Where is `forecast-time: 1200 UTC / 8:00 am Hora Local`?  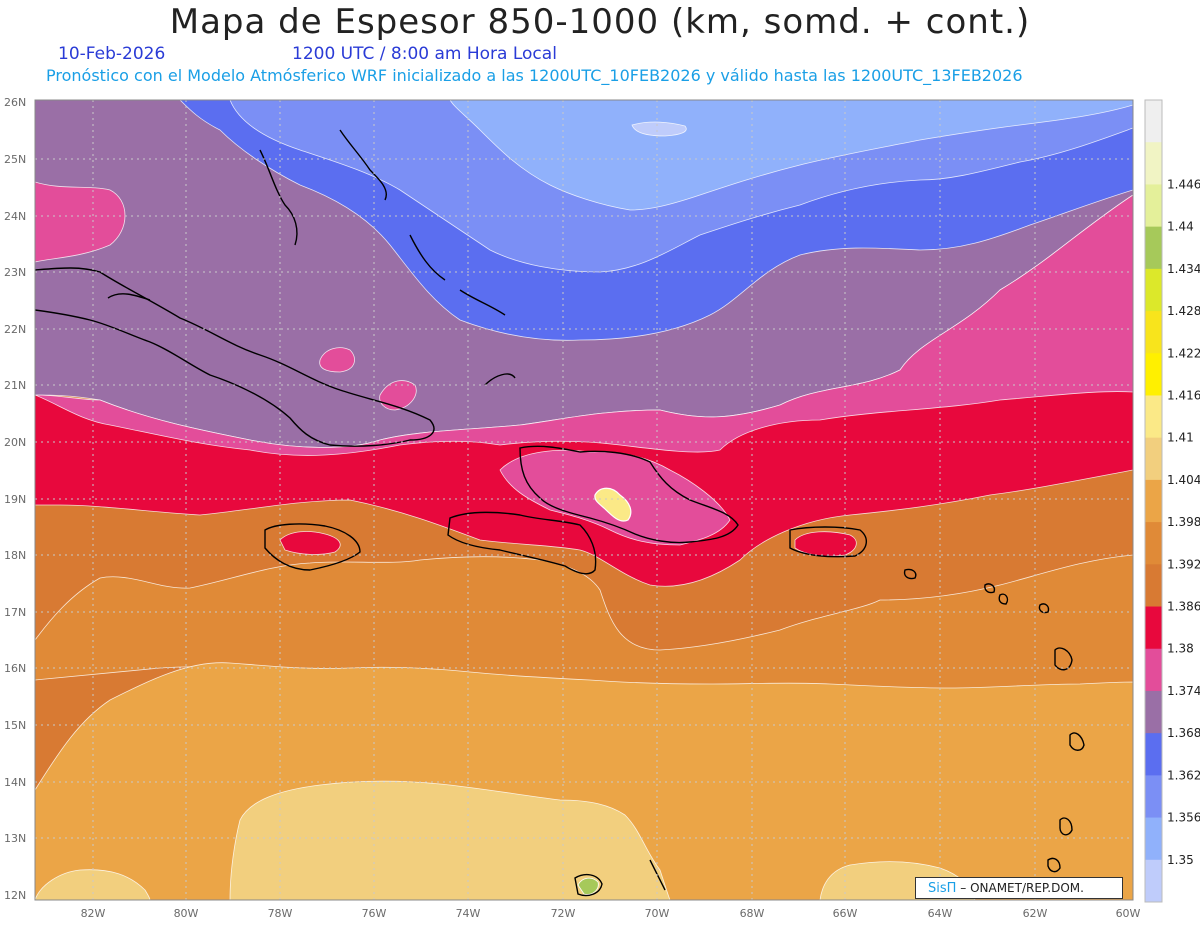
forecast-time: 1200 UTC / 8:00 am Hora Local is located at coordinates (424, 54).